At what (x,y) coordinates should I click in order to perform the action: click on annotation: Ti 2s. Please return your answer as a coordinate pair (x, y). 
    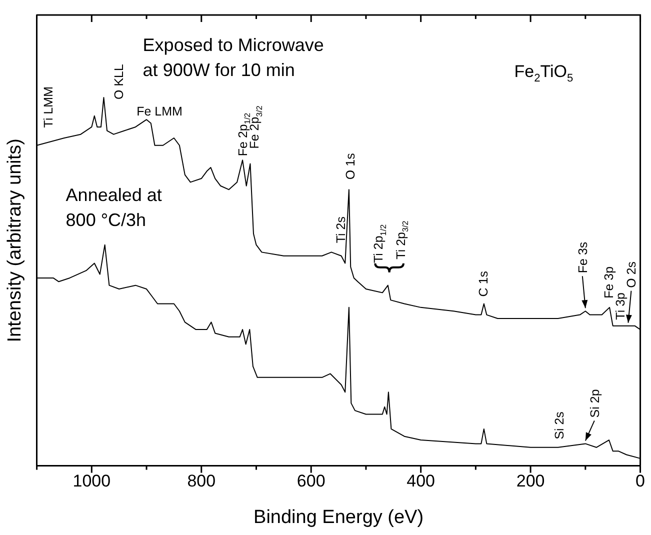
    Looking at the image, I should click on (341, 230).